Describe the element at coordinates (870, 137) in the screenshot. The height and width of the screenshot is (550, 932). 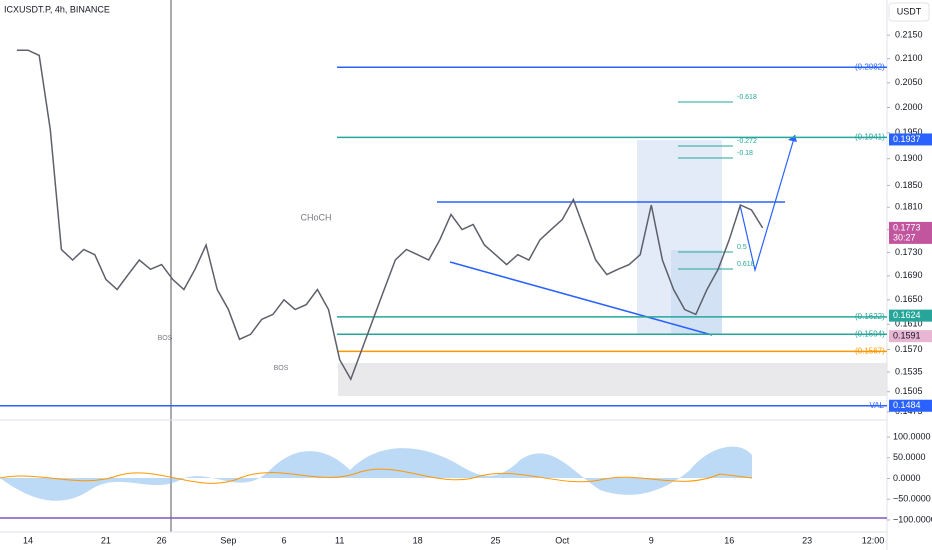
I see `level-label: (0.1941)` at that location.